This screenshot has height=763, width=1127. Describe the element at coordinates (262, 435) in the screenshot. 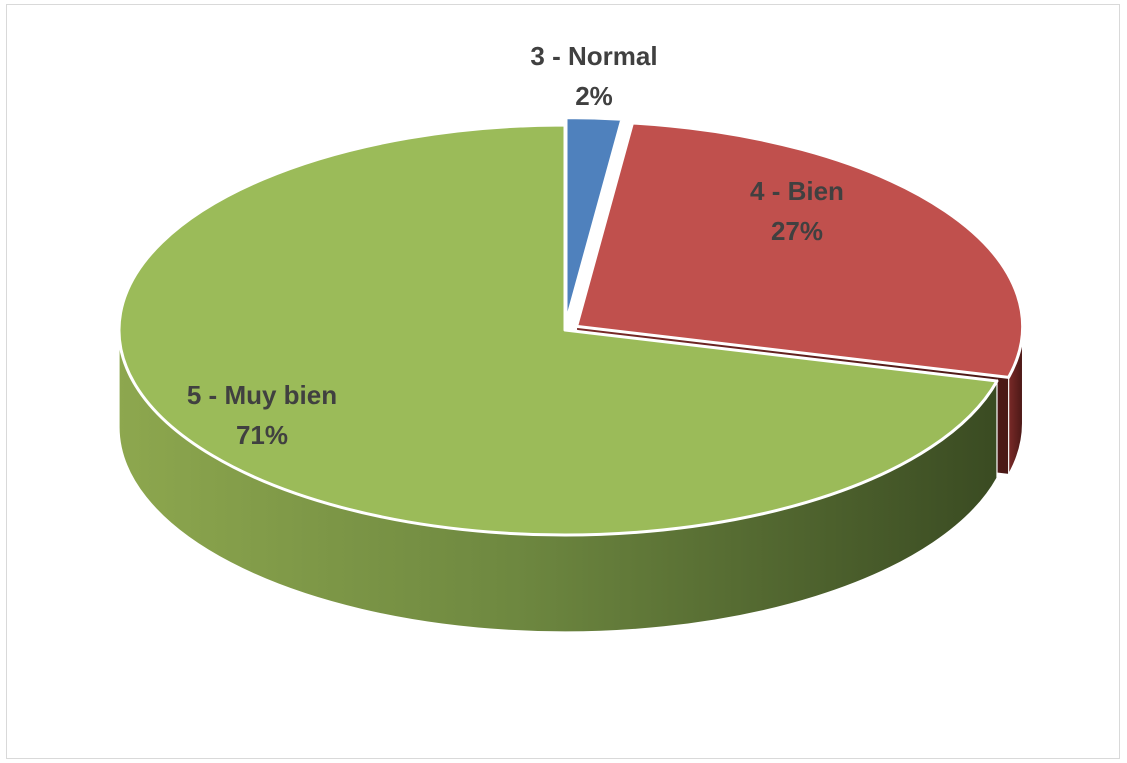

I see `slice-percent-muy-bien: 71%` at that location.